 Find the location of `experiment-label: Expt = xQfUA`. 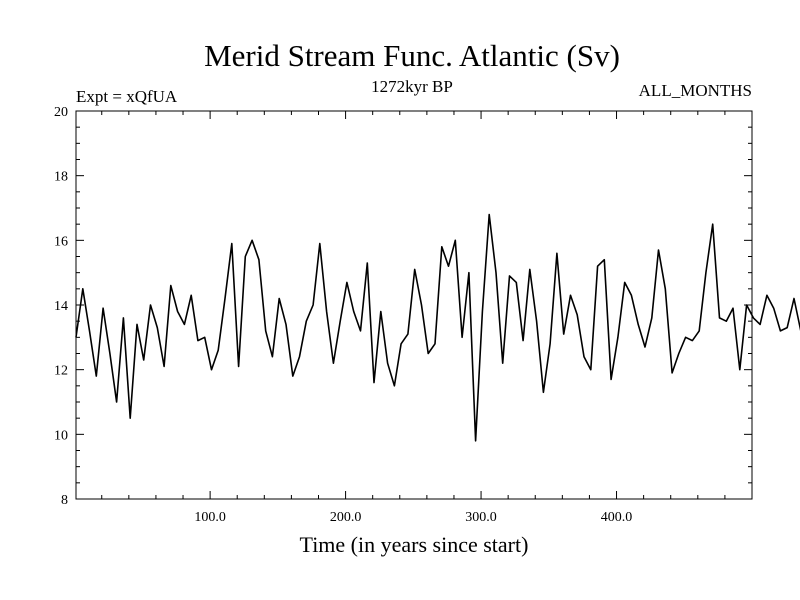

experiment-label: Expt = xQfUA is located at coordinates (127, 96).